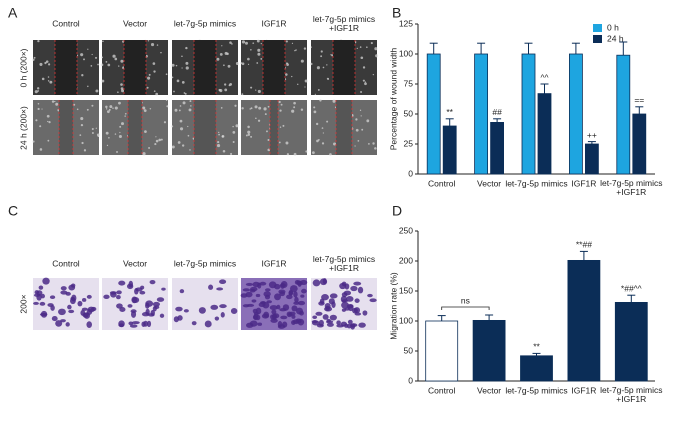 This screenshot has height=435, width=680. What do you see at coordinates (409, 350) in the screenshot?
I see `y-tick-label: 50` at bounding box center [409, 350].